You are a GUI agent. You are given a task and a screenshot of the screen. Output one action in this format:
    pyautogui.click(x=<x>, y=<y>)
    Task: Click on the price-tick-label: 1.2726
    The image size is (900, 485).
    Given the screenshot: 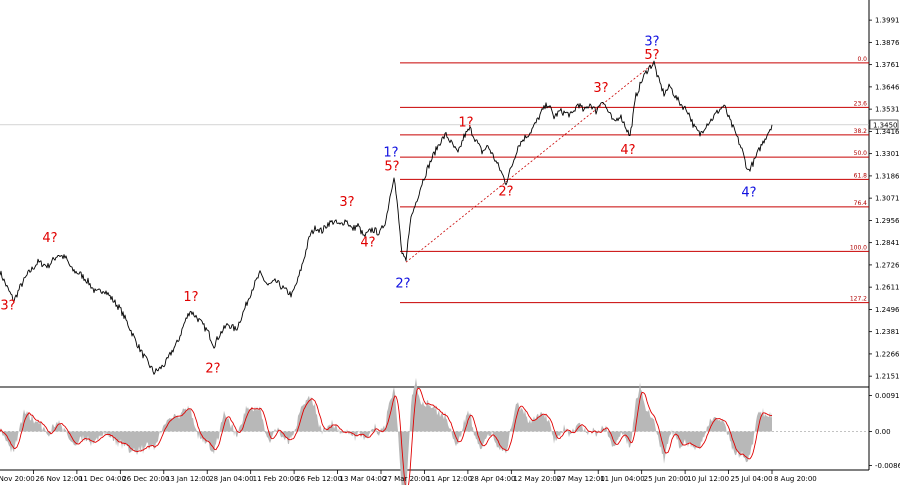 What is the action you would take?
    pyautogui.click(x=887, y=265)
    